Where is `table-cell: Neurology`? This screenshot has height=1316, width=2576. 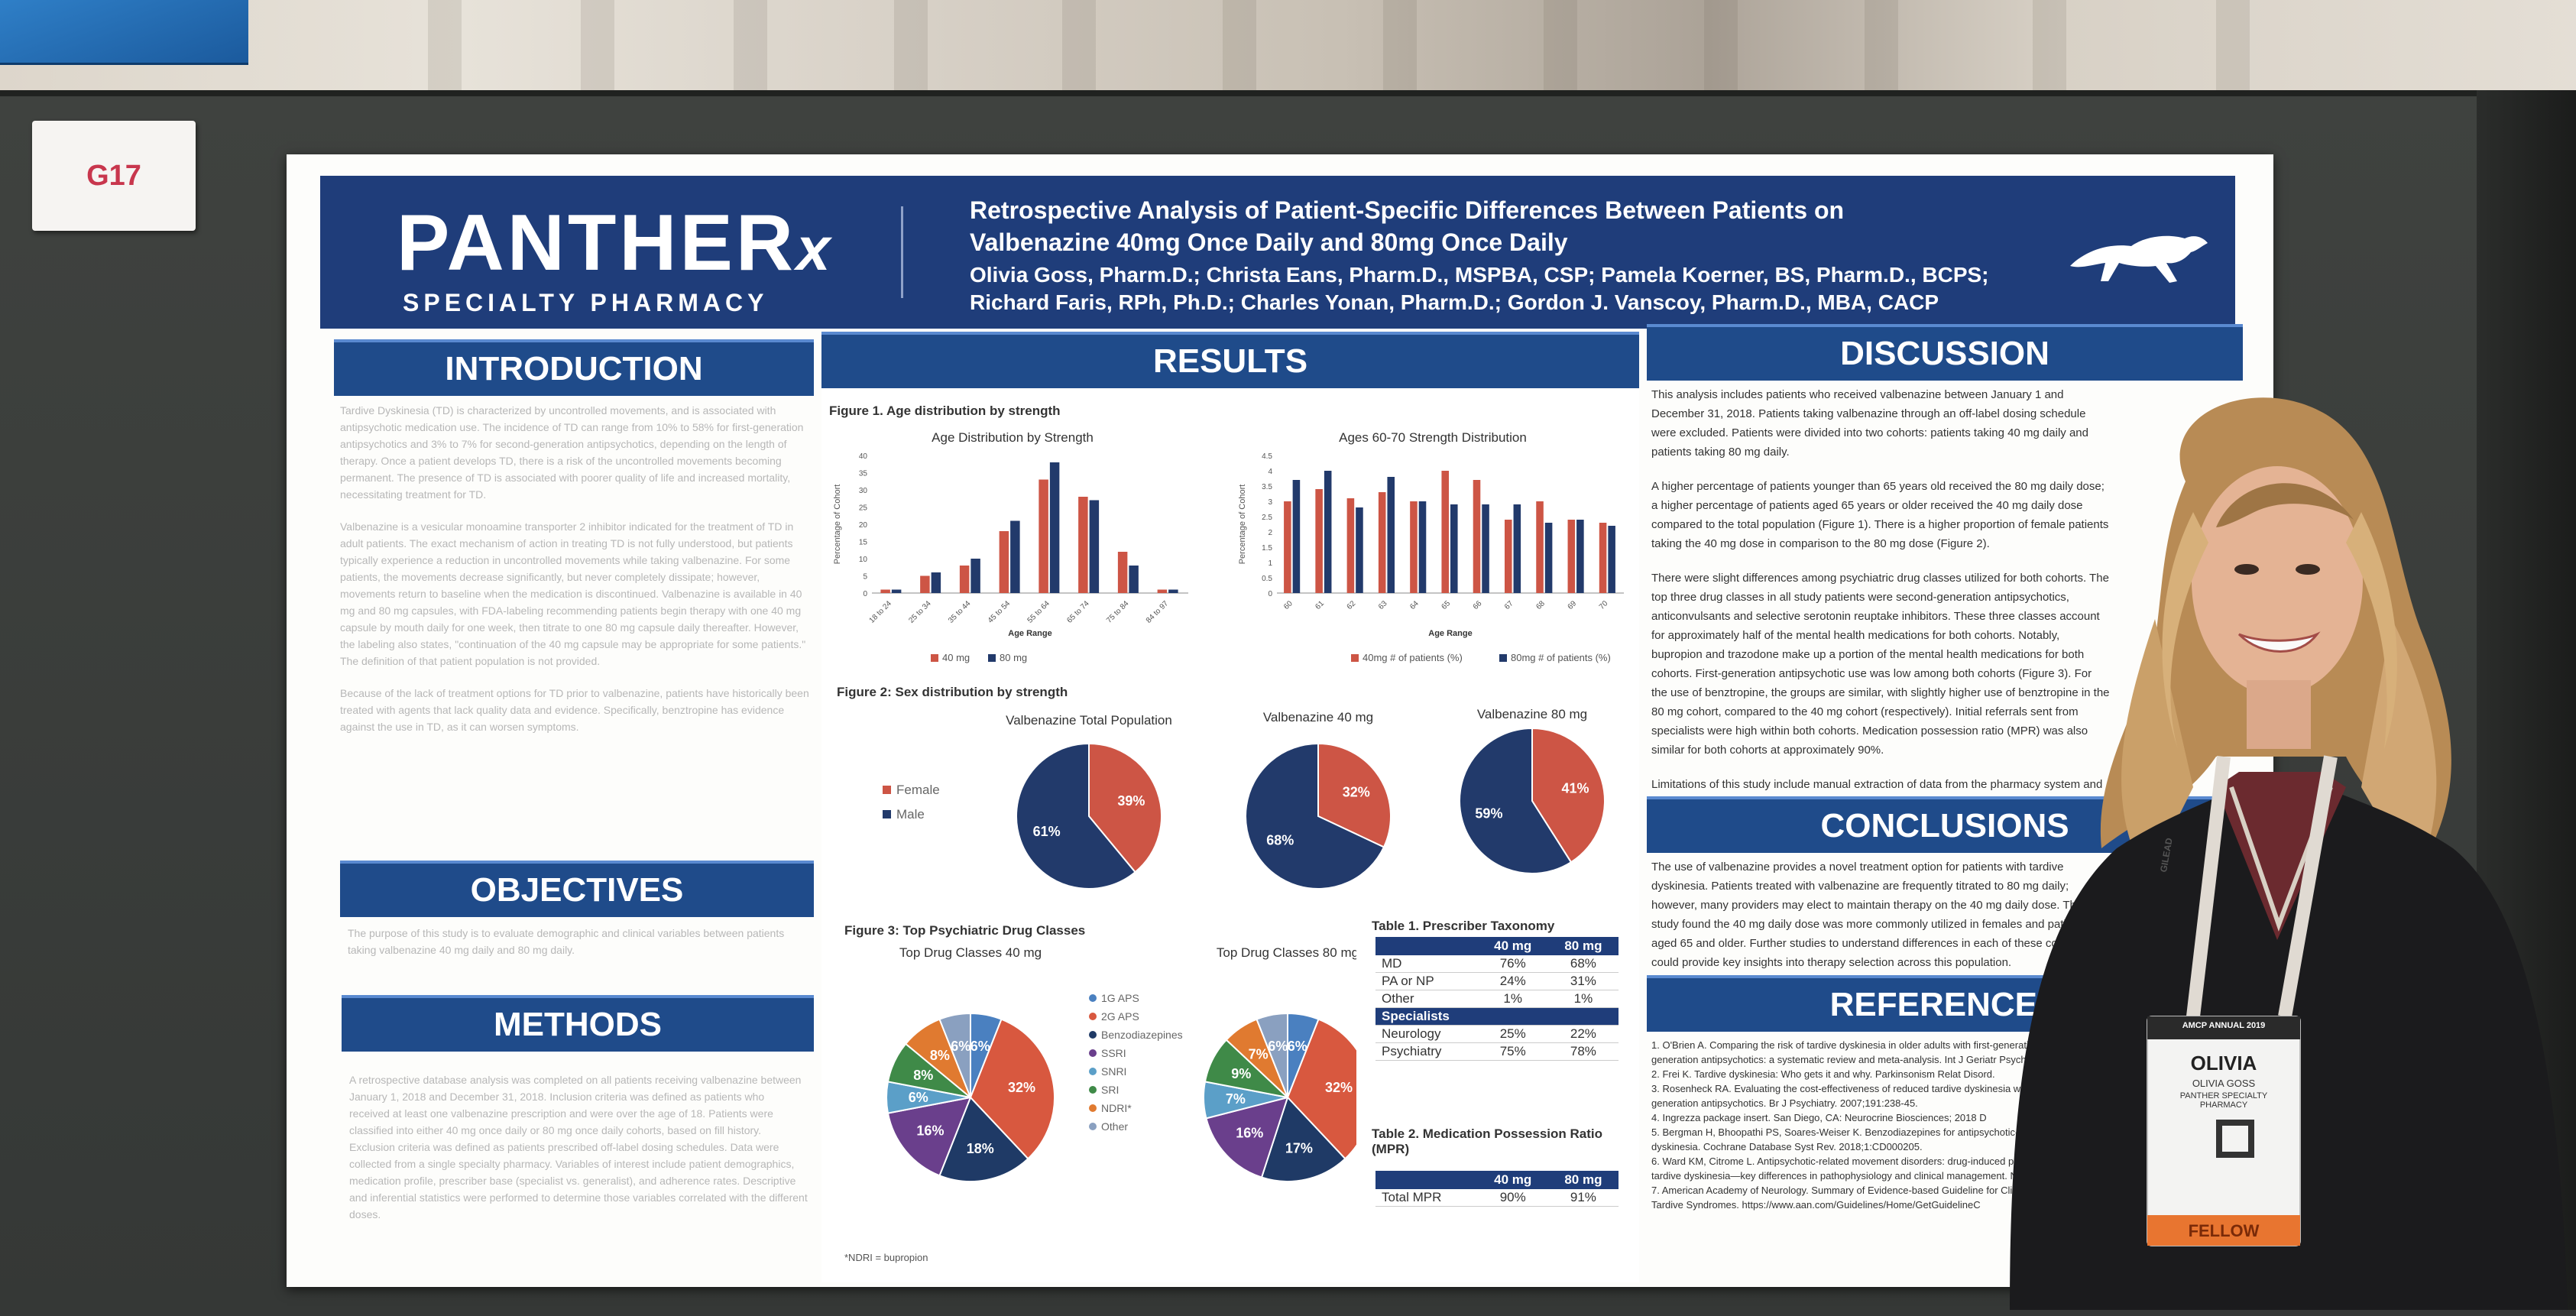
table-cell: Neurology is located at coordinates (1426, 1034).